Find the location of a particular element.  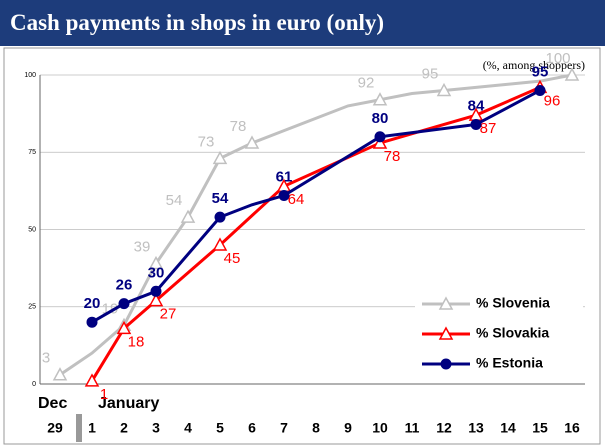

annotation: (%, among shoppers) is located at coordinates (534, 65).